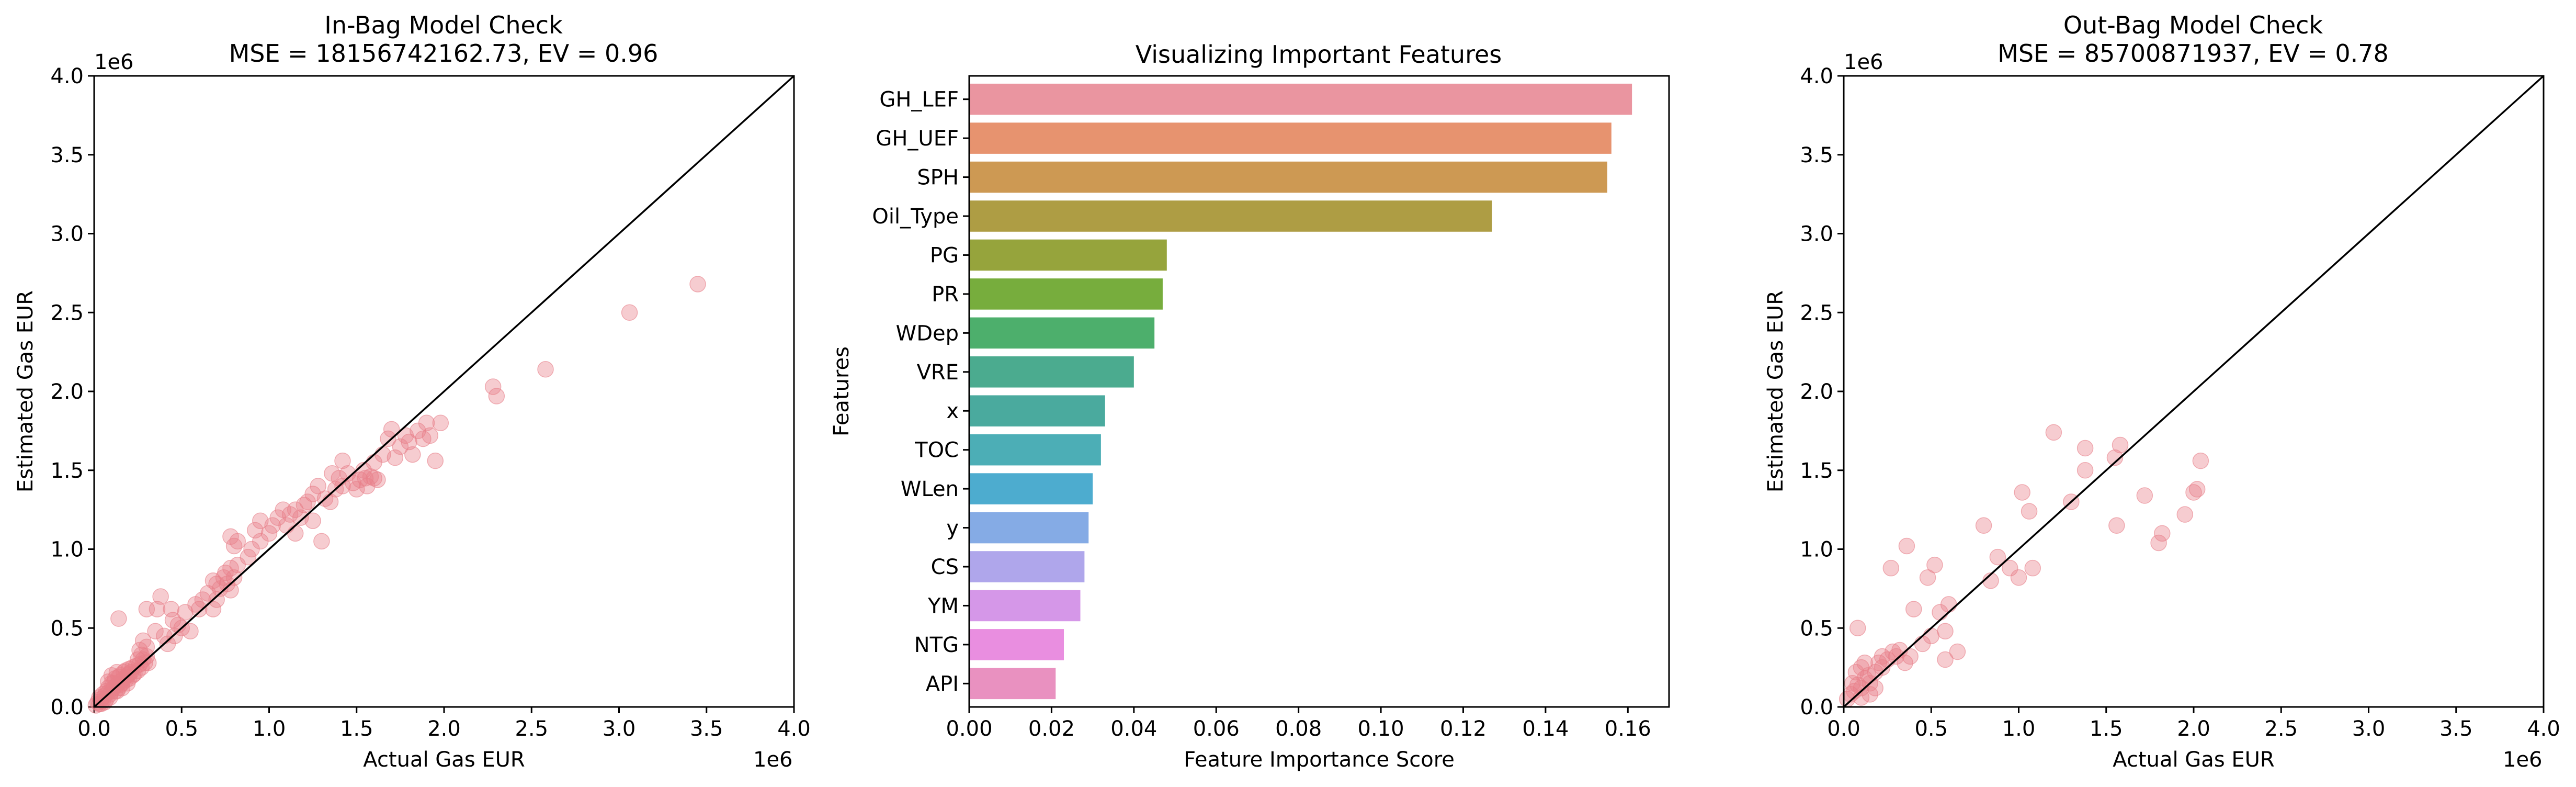  I want to click on outbag-y-tick-label: 1.0, so click(1816, 550).